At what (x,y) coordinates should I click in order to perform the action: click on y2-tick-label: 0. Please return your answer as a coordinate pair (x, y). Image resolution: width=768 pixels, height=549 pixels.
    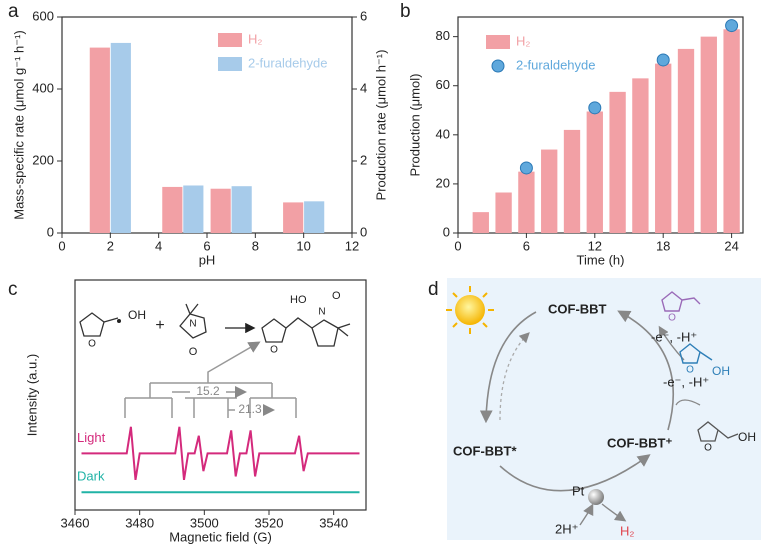
    Looking at the image, I should click on (363, 231).